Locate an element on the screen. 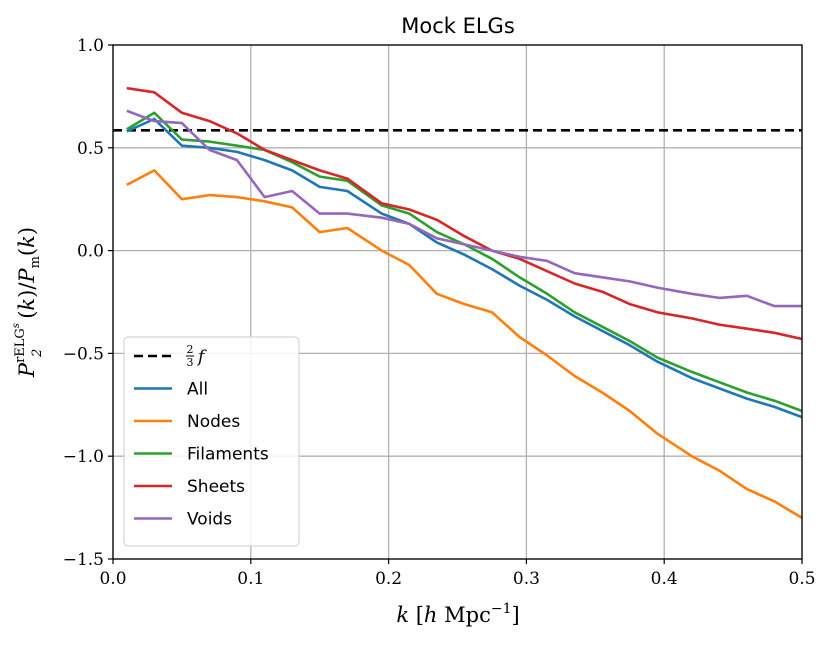 The image size is (831, 646). chart-title: Mock ELGs is located at coordinates (458, 26).